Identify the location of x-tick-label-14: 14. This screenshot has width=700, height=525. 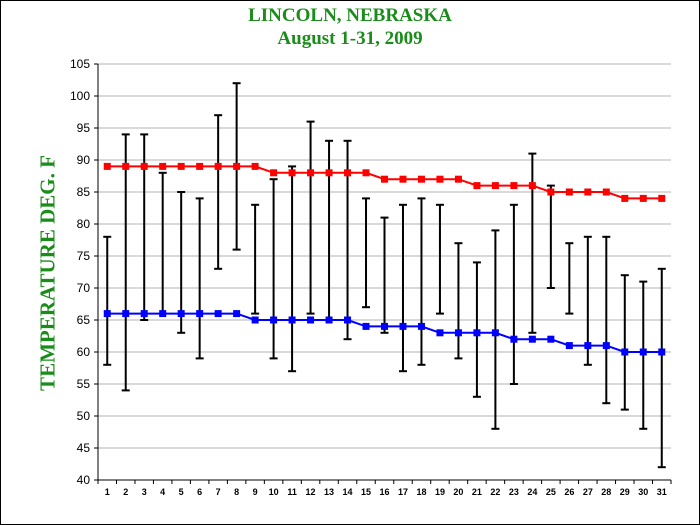
(348, 492).